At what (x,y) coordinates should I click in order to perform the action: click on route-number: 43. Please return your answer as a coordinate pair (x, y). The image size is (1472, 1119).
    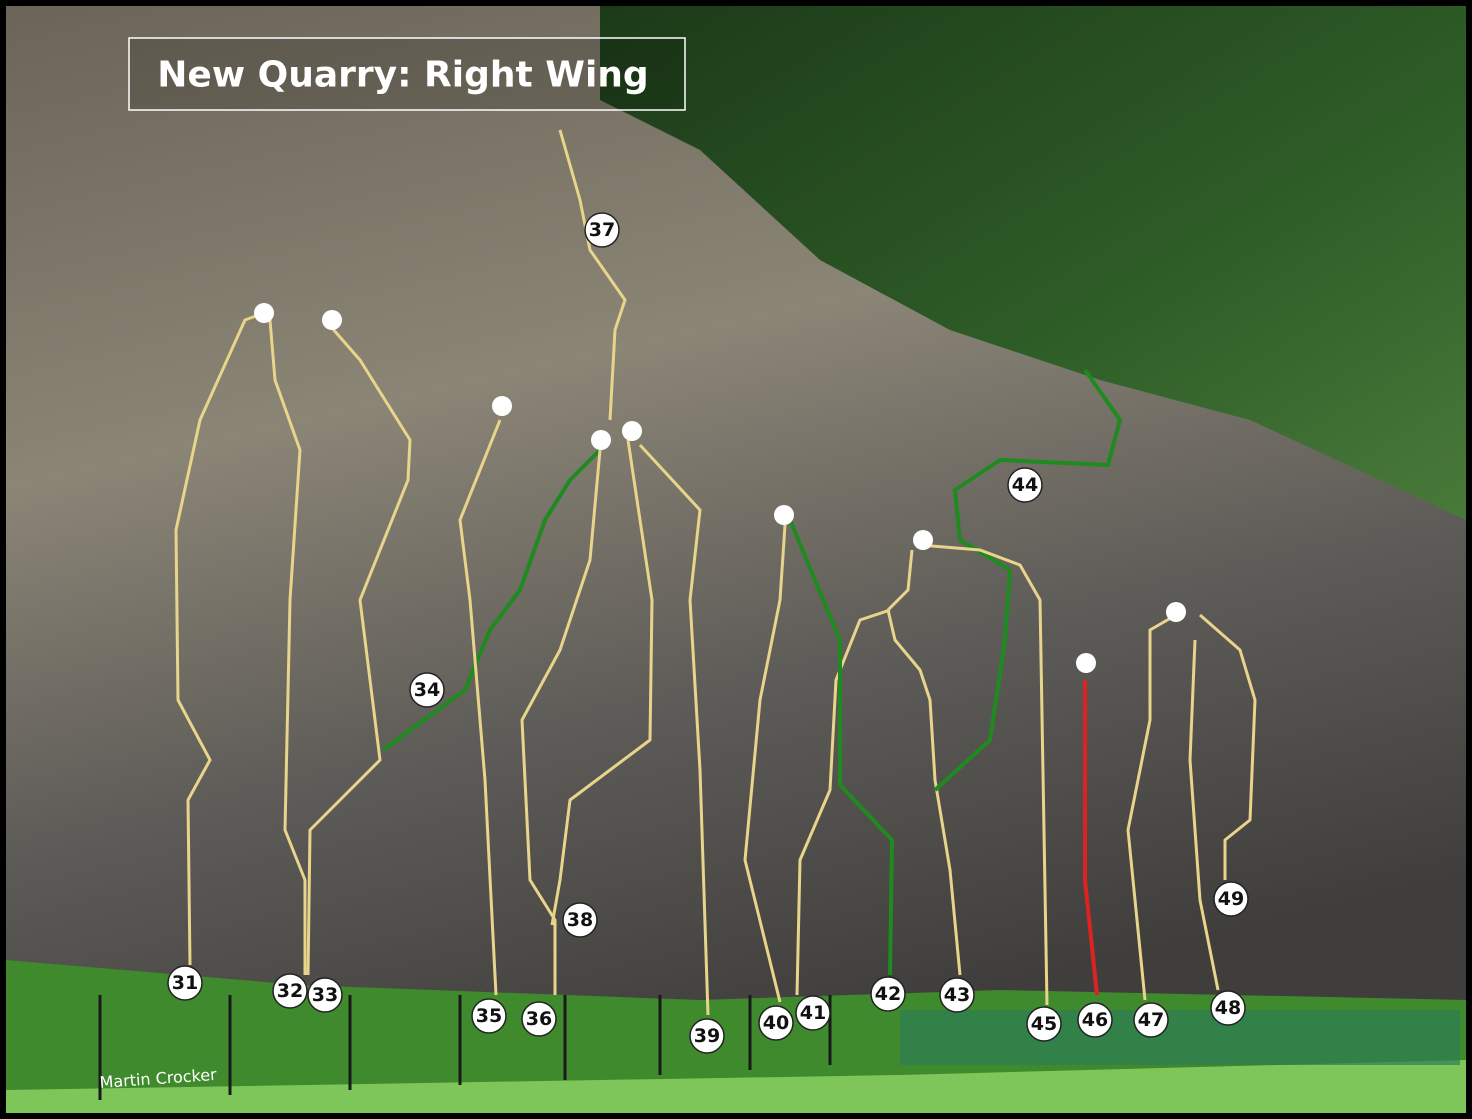
    Looking at the image, I should click on (957, 995).